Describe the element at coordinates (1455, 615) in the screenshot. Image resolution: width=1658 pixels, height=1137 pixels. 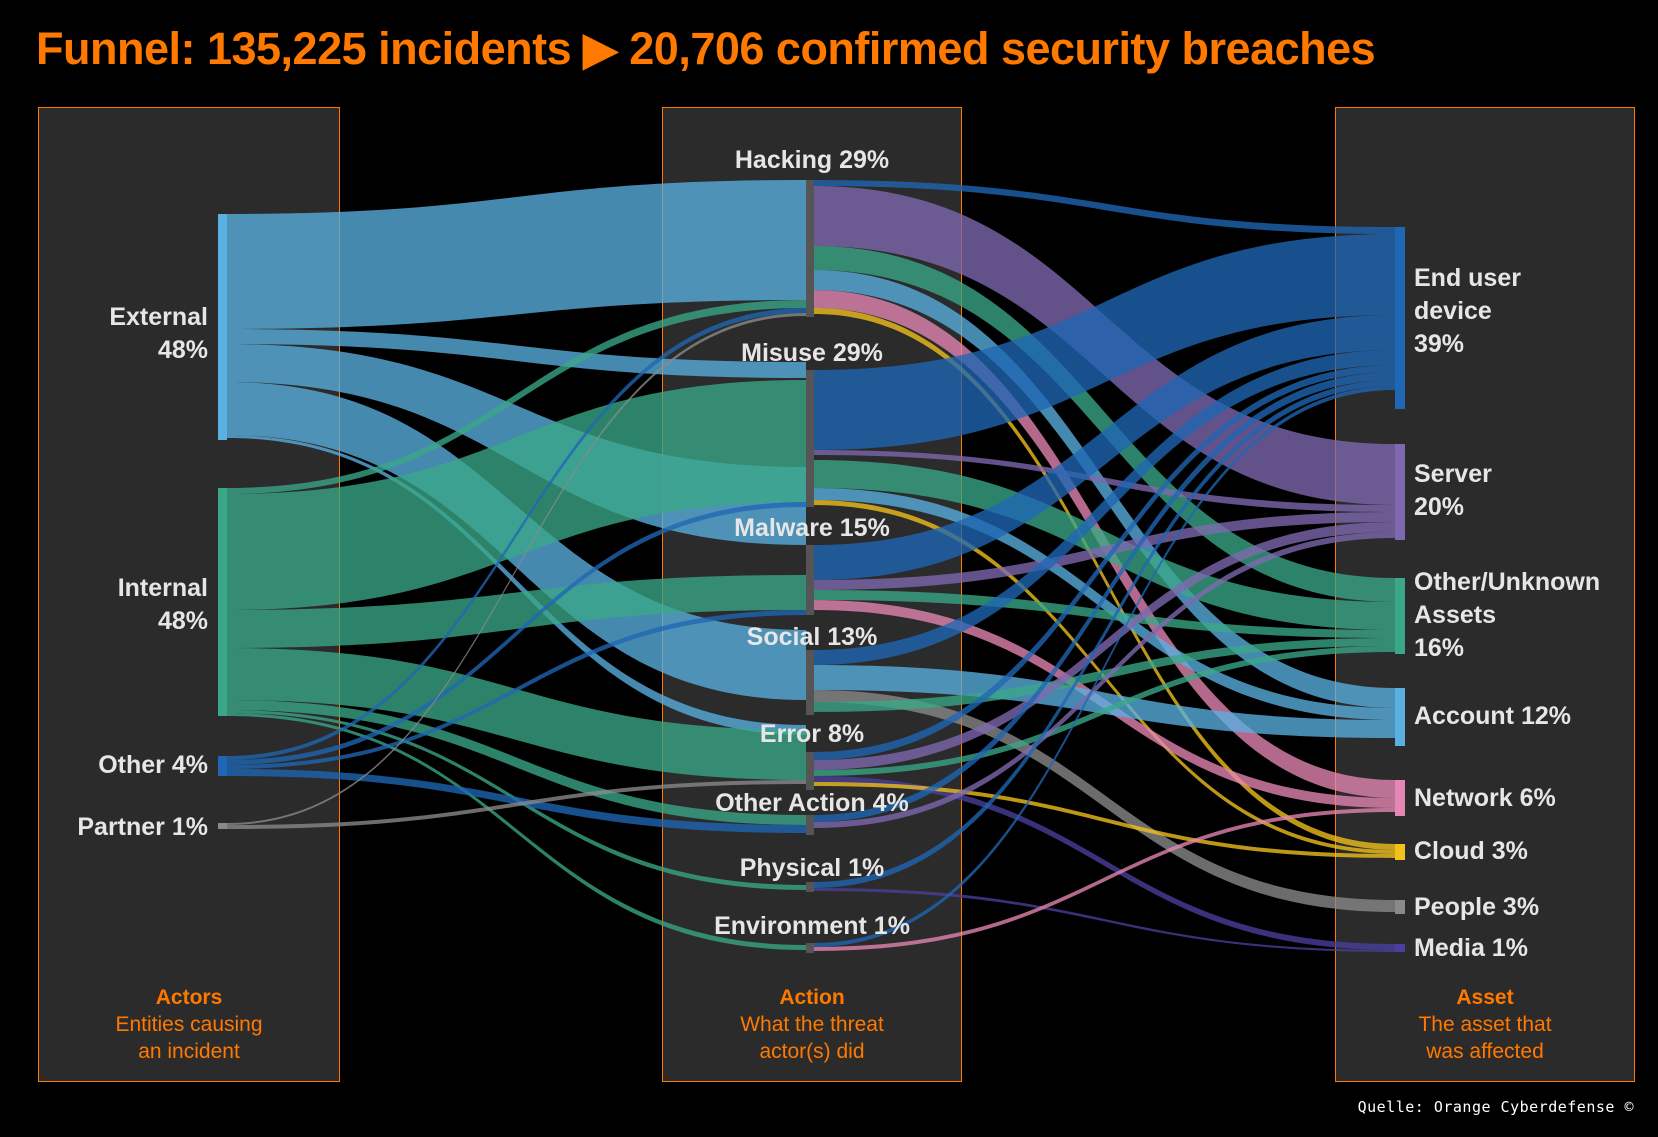
I see `asset-other-line2: Assets` at that location.